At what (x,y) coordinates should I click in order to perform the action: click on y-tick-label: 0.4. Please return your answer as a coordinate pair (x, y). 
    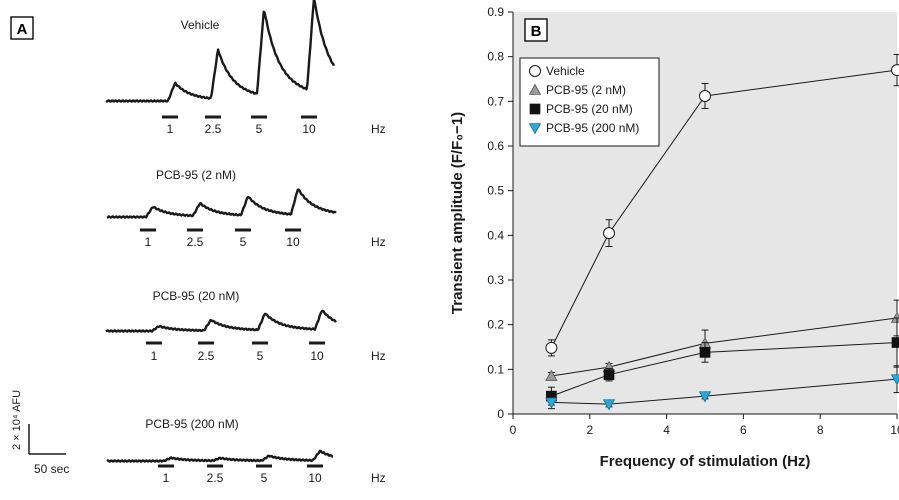
    Looking at the image, I should click on (495, 235).